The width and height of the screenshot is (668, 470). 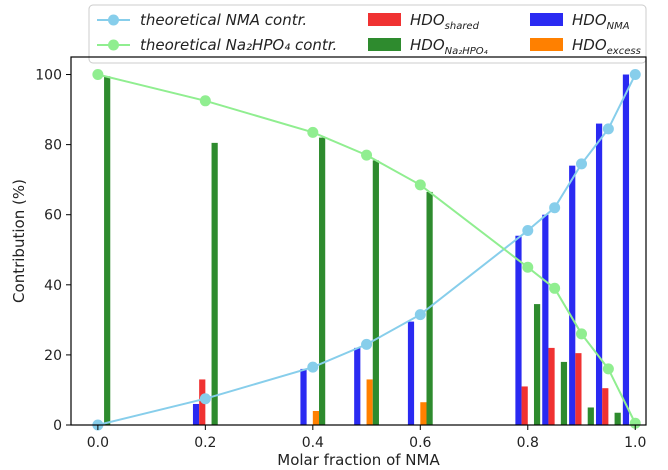 What do you see at coordinates (546, 44) in the screenshot?
I see `legend-swatch-excess` at bounding box center [546, 44].